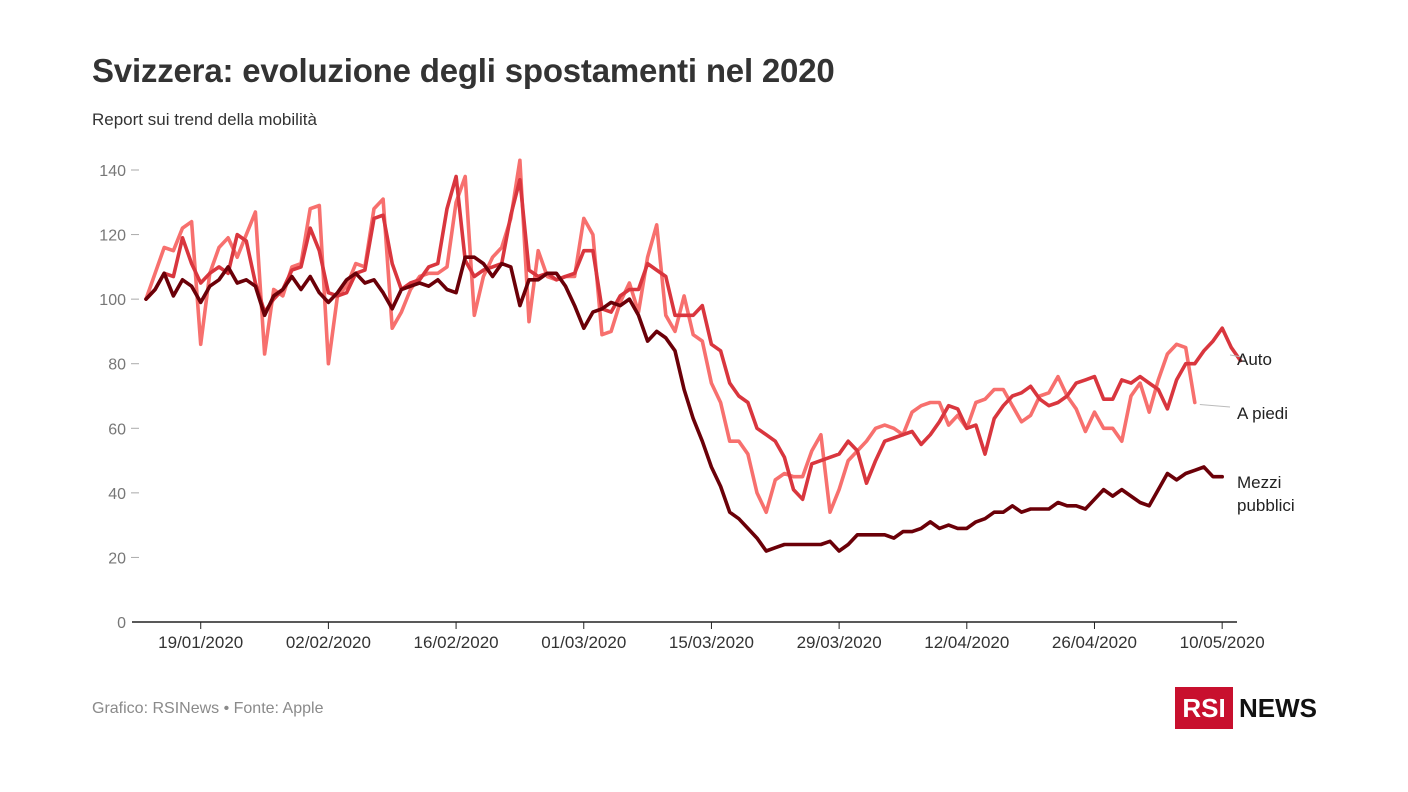 The height and width of the screenshot is (792, 1408). Describe the element at coordinates (1259, 482) in the screenshot. I see `series-label-2-line-0: Mezzi` at that location.